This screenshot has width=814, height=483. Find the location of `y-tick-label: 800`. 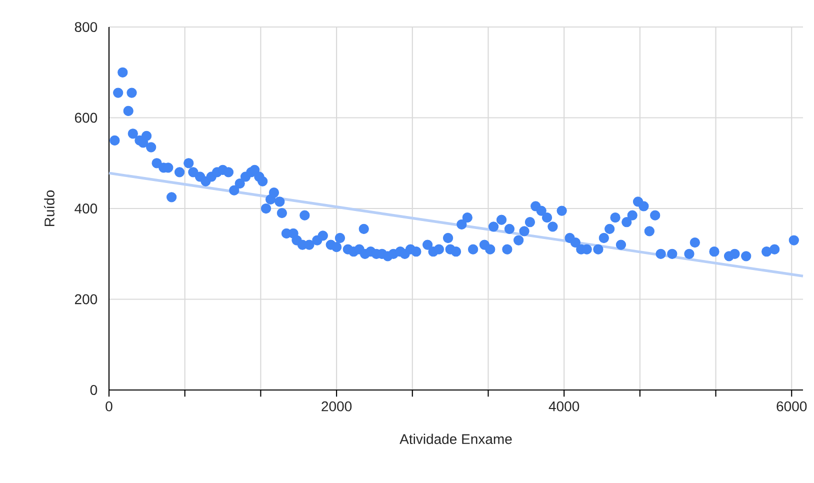

y-tick-label: 800 is located at coordinates (86, 27).